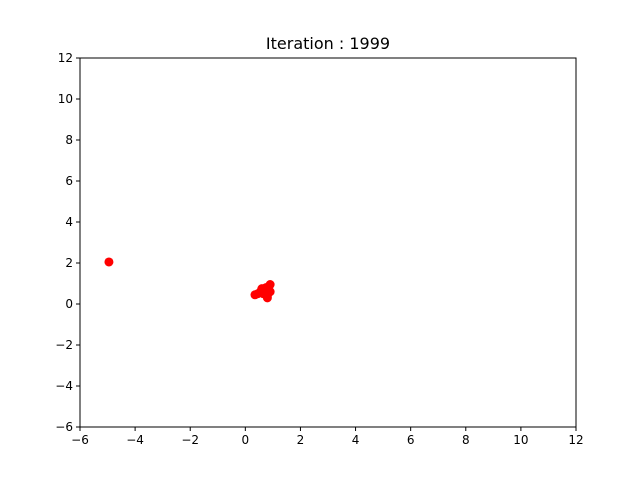 This screenshot has width=640, height=480. I want to click on x-tick-label: 2, so click(301, 440).